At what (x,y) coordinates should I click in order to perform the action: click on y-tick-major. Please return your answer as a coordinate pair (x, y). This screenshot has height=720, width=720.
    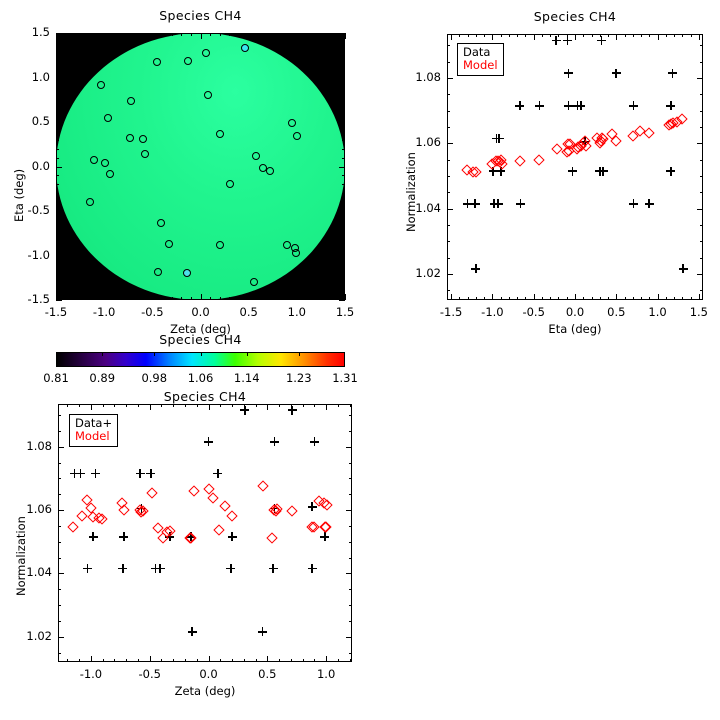
    Looking at the image, I should click on (59, 256).